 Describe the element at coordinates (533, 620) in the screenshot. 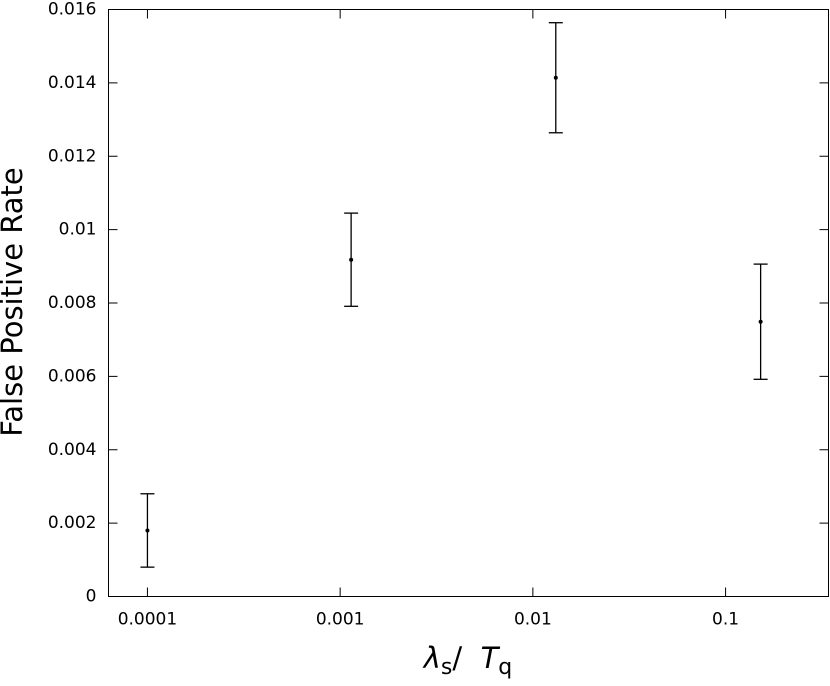

I see `x-tick-label: 0.01` at that location.